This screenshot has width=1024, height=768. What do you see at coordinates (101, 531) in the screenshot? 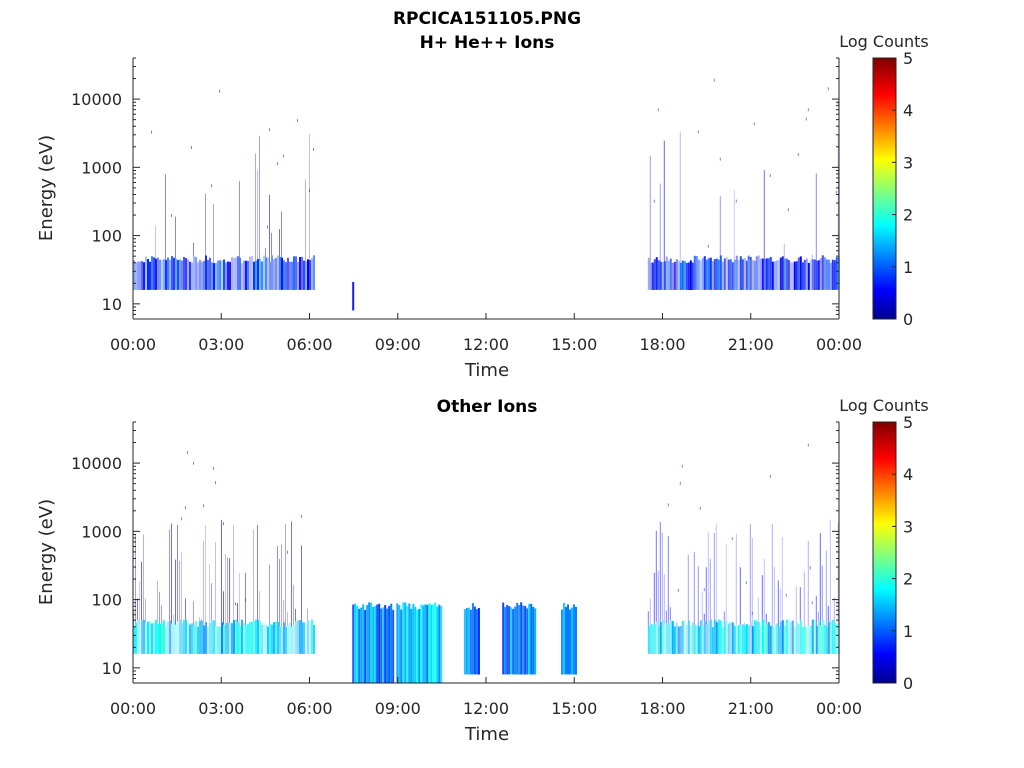
I see `y-tick-label: 1000` at bounding box center [101, 531].